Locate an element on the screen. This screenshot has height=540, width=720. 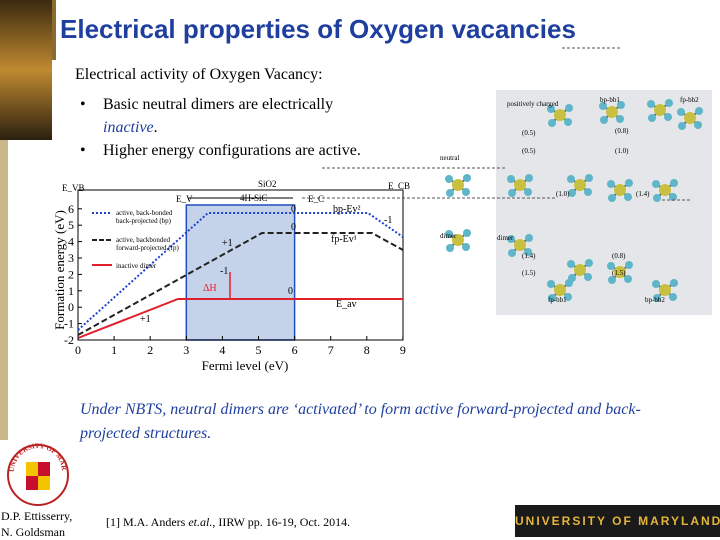
x-tick-label: 6 is located at coordinates (295, 350).